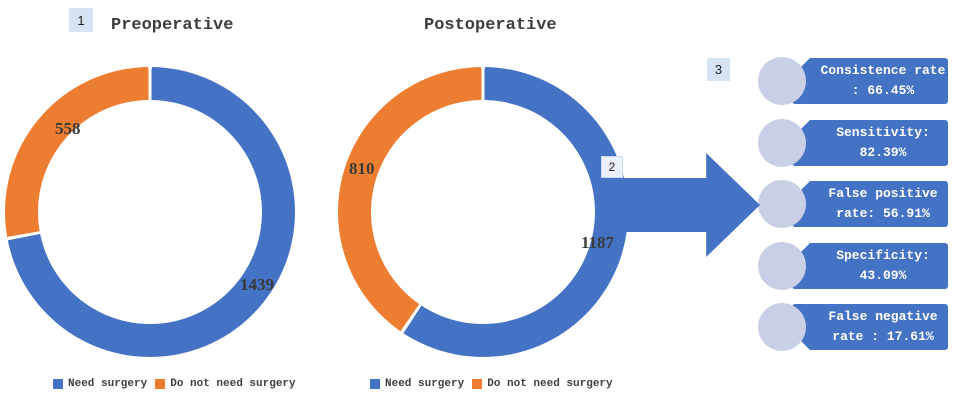 Image resolution: width=965 pixels, height=415 pixels. What do you see at coordinates (883, 255) in the screenshot?
I see `stat-line-1: Specificity:` at bounding box center [883, 255].